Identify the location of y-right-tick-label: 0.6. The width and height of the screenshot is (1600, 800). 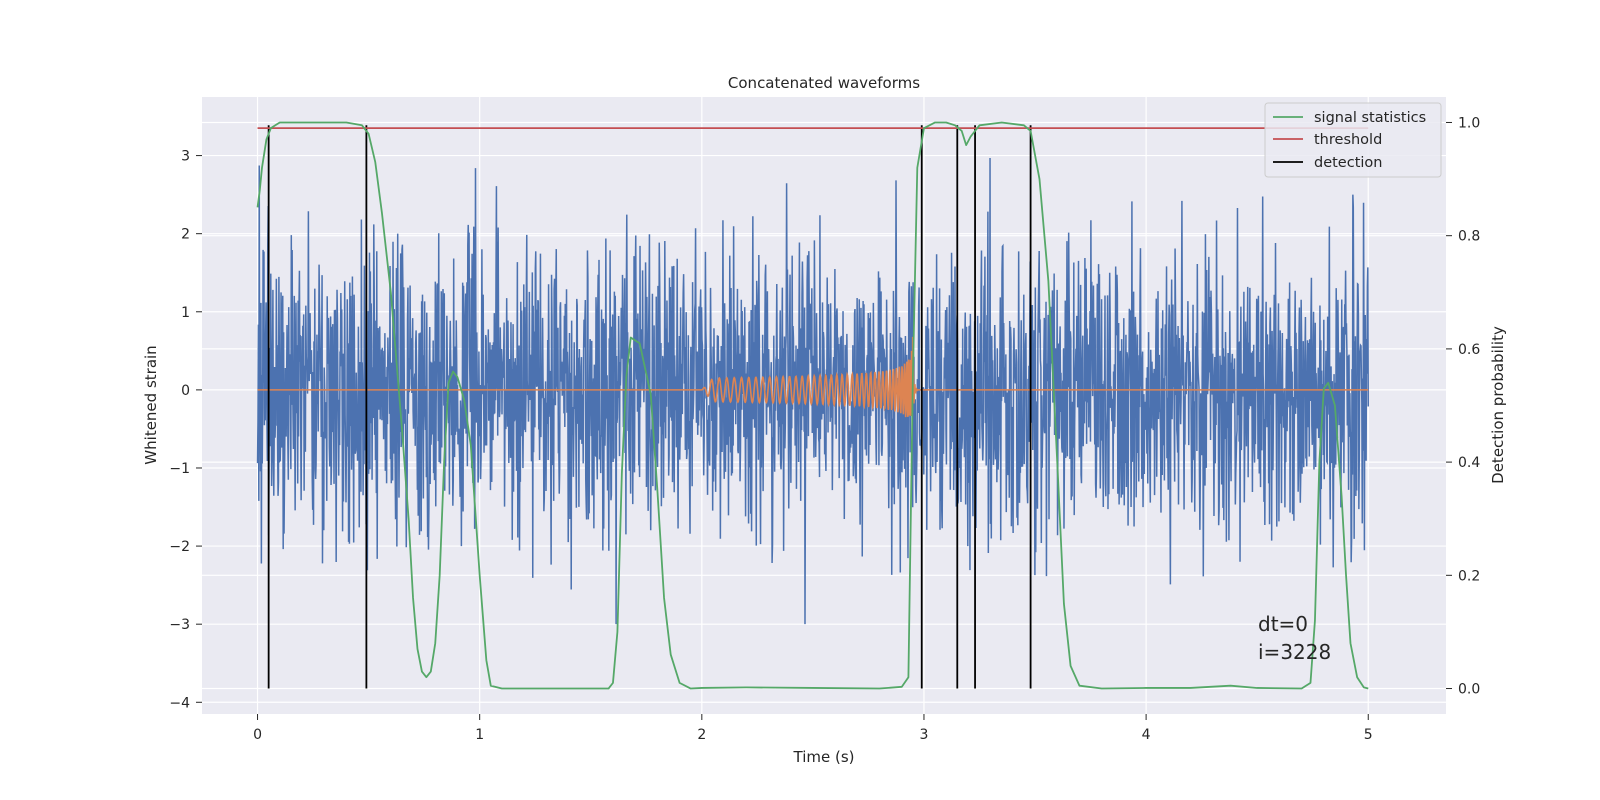
(1469, 350).